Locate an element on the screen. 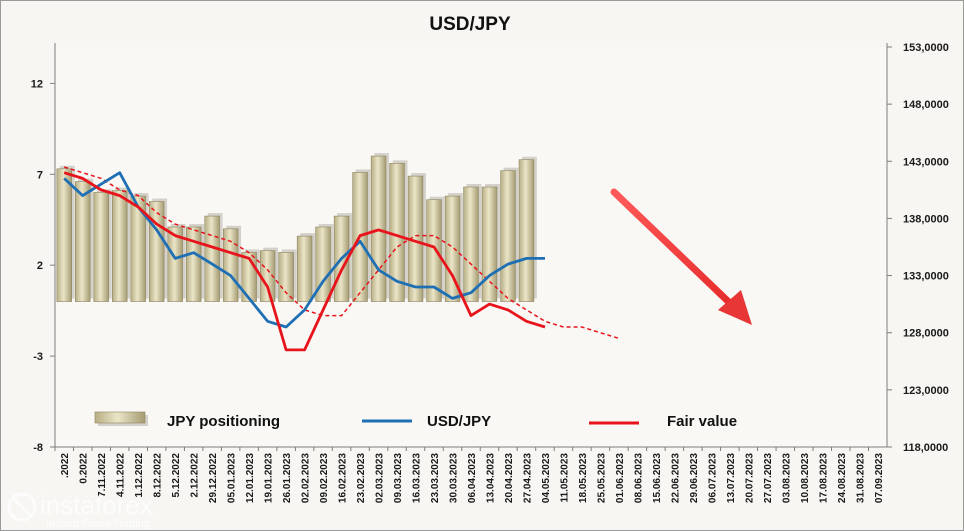 This screenshot has width=964, height=531. x-tick-label: 26.01.2023 is located at coordinates (287, 478).